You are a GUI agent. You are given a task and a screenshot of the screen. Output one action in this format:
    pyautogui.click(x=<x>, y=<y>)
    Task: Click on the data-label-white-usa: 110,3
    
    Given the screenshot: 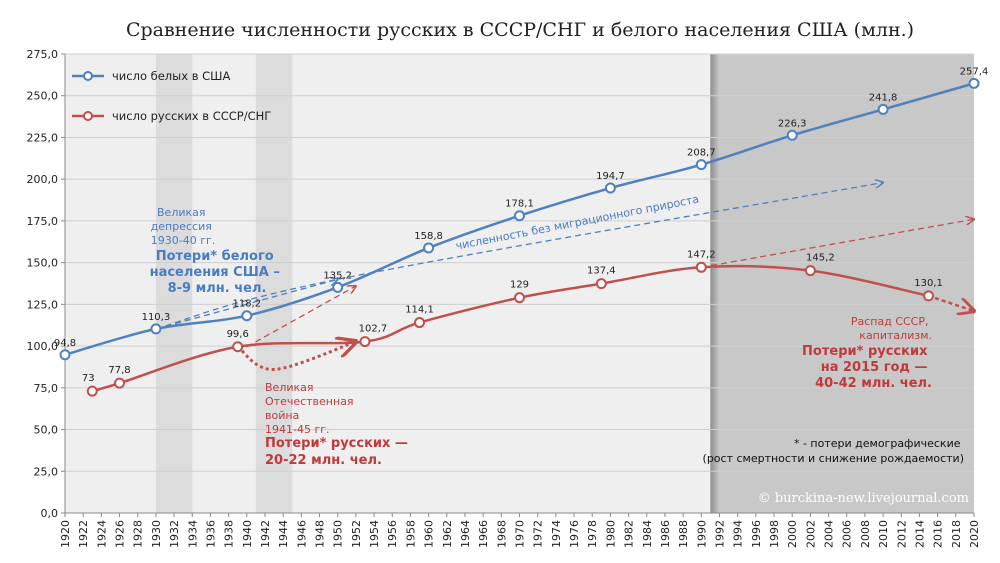 What is the action you would take?
    pyautogui.click(x=156, y=317)
    